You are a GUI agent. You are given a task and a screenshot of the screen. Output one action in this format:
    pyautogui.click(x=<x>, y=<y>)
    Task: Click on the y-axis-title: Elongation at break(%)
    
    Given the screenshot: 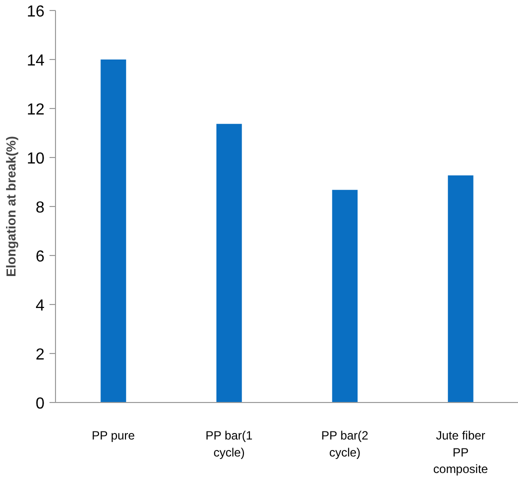 What is the action you would take?
    pyautogui.click(x=11, y=206)
    